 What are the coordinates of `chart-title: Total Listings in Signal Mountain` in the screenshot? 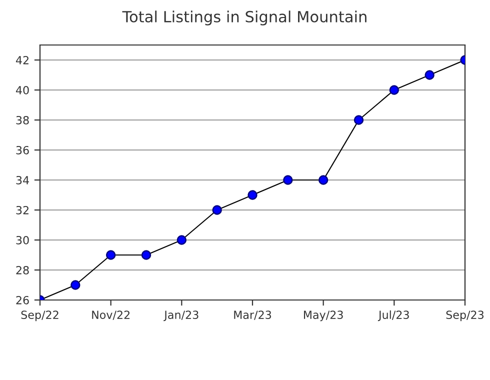 It's located at (244, 18).